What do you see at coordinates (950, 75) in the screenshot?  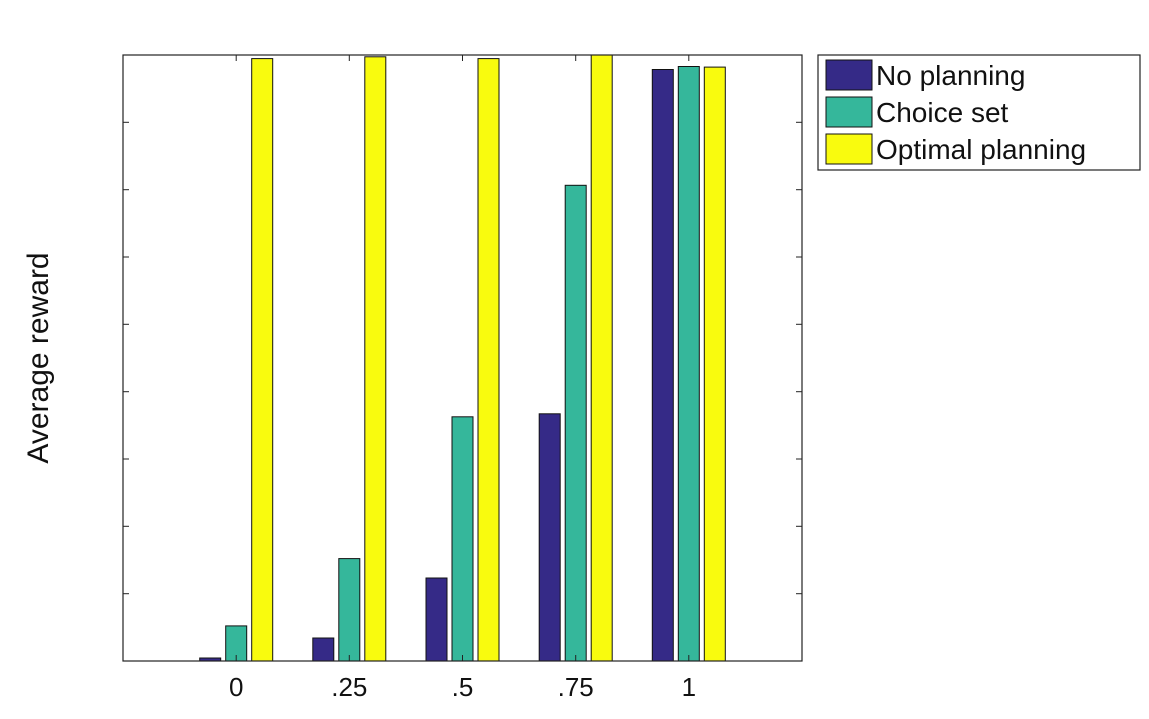 I see `legend-label: No planning` at bounding box center [950, 75].